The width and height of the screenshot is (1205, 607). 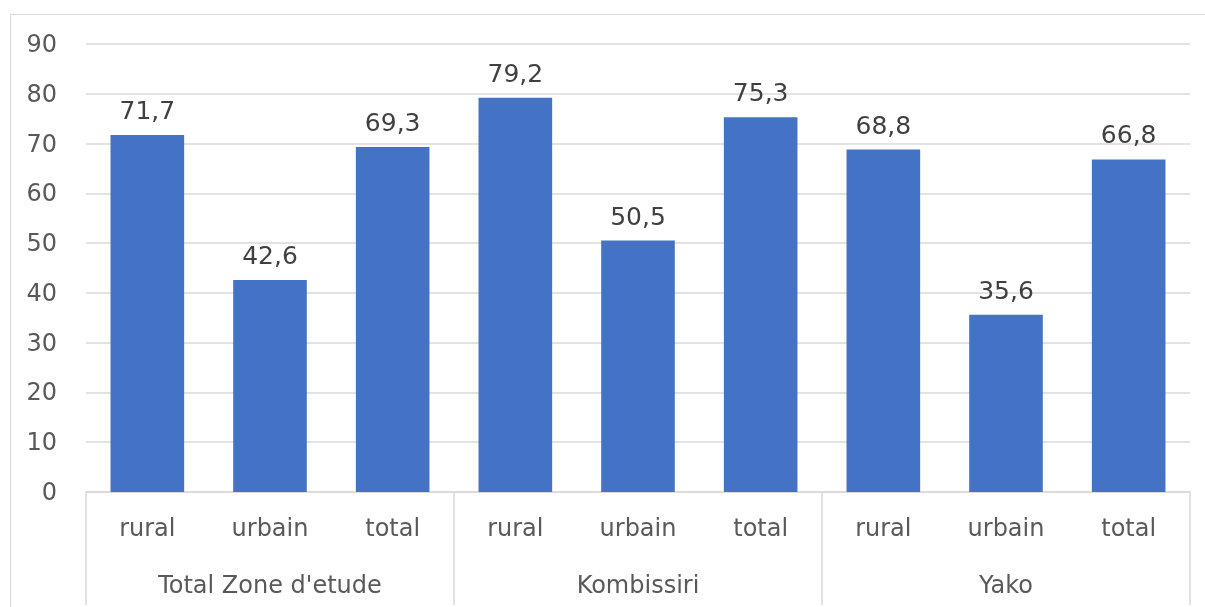 What do you see at coordinates (1128, 135) in the screenshot?
I see `data-label: 66,8` at bounding box center [1128, 135].